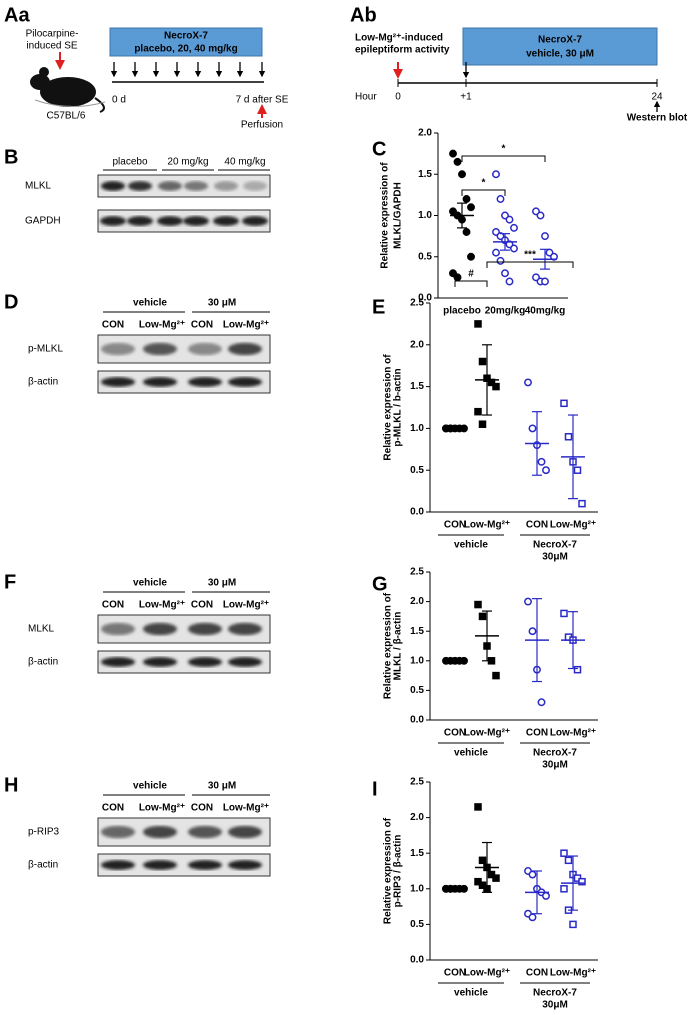 This screenshot has height=1015, width=692. Describe the element at coordinates (66, 116) in the screenshot. I see `strain: C57BL/6` at that location.